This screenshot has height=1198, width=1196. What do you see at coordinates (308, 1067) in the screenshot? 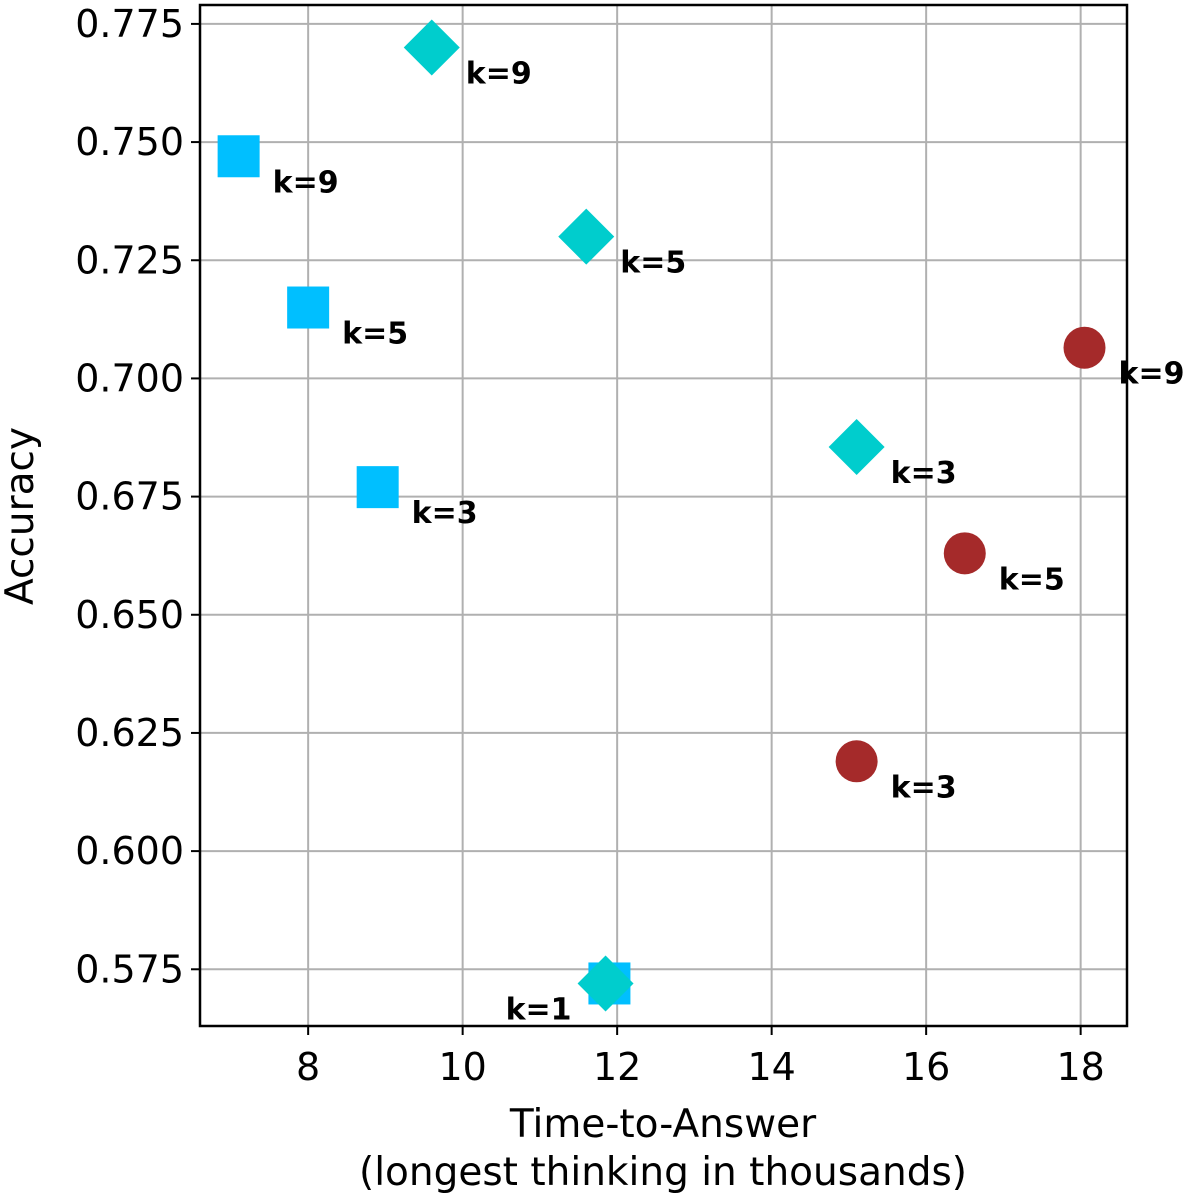
I see `x-tick-label: 8` at bounding box center [308, 1067].